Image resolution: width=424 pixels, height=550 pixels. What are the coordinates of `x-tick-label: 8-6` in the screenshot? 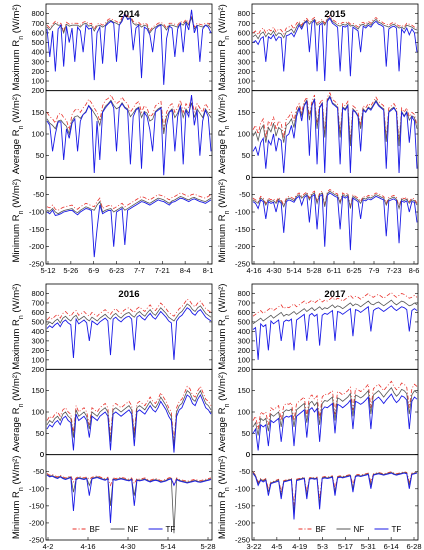 It's located at (414, 270).